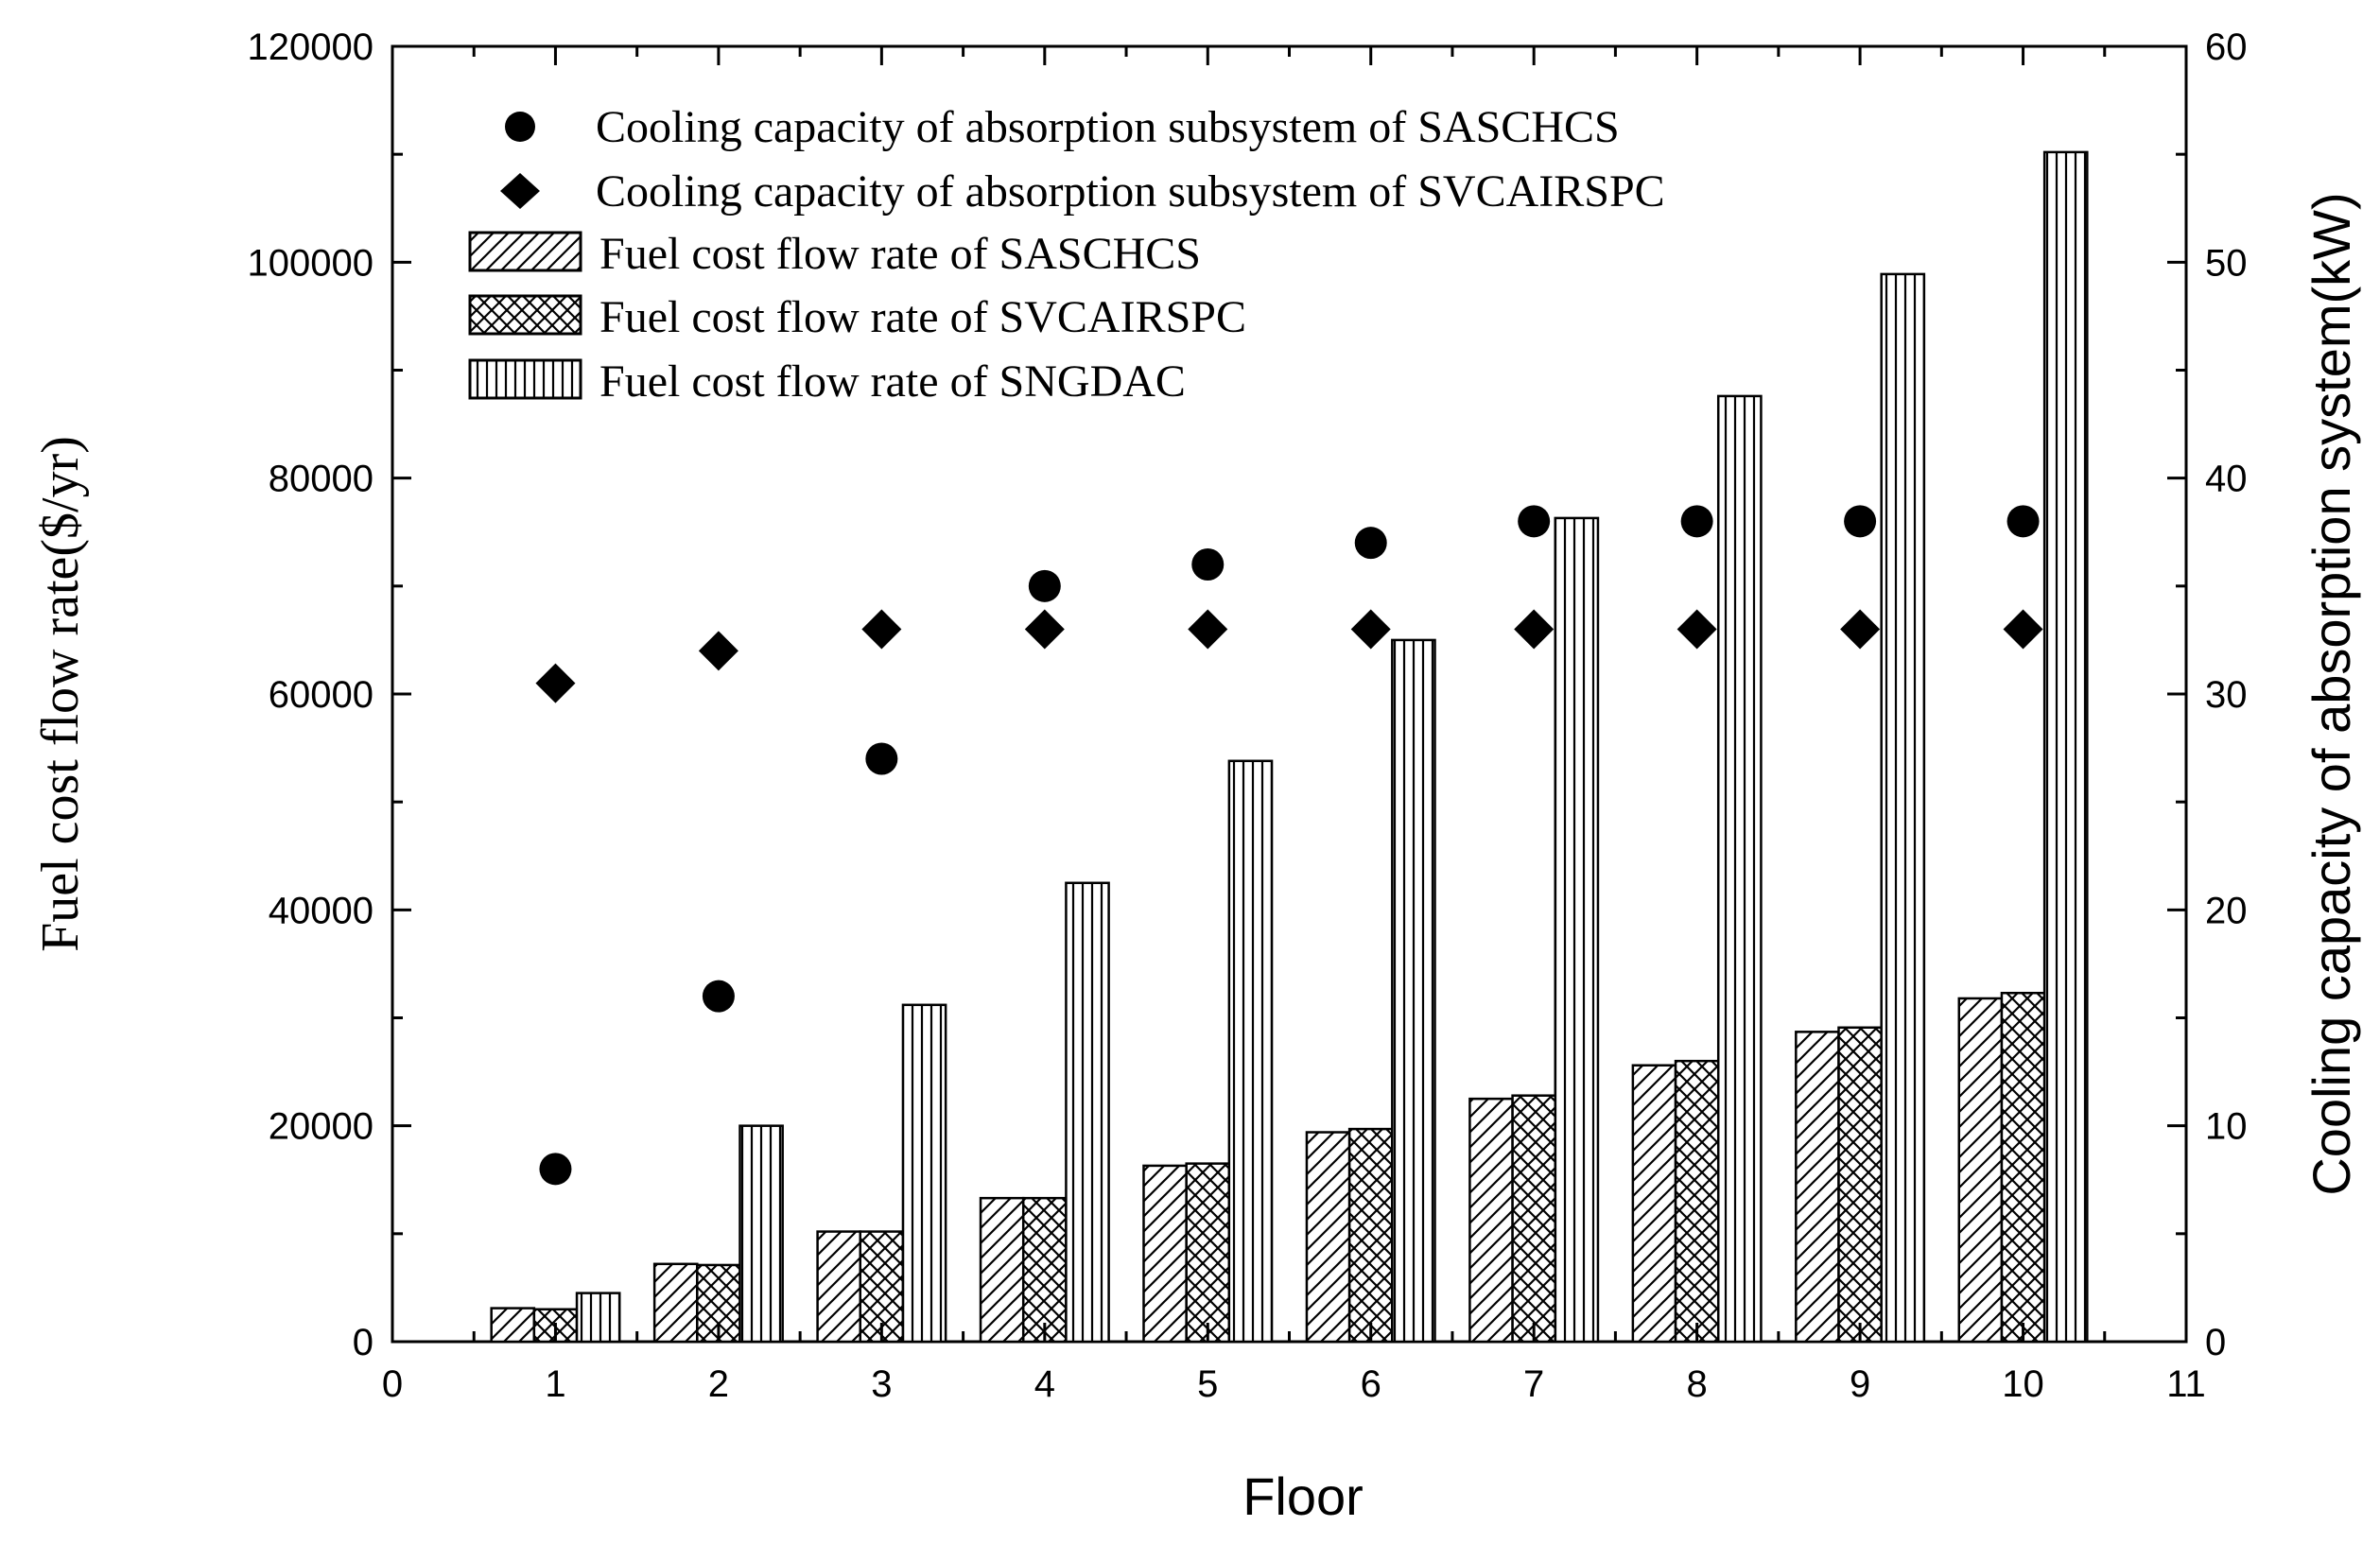 The width and height of the screenshot is (2380, 1544). I want to click on x-tick-label: 11, so click(2186, 1384).